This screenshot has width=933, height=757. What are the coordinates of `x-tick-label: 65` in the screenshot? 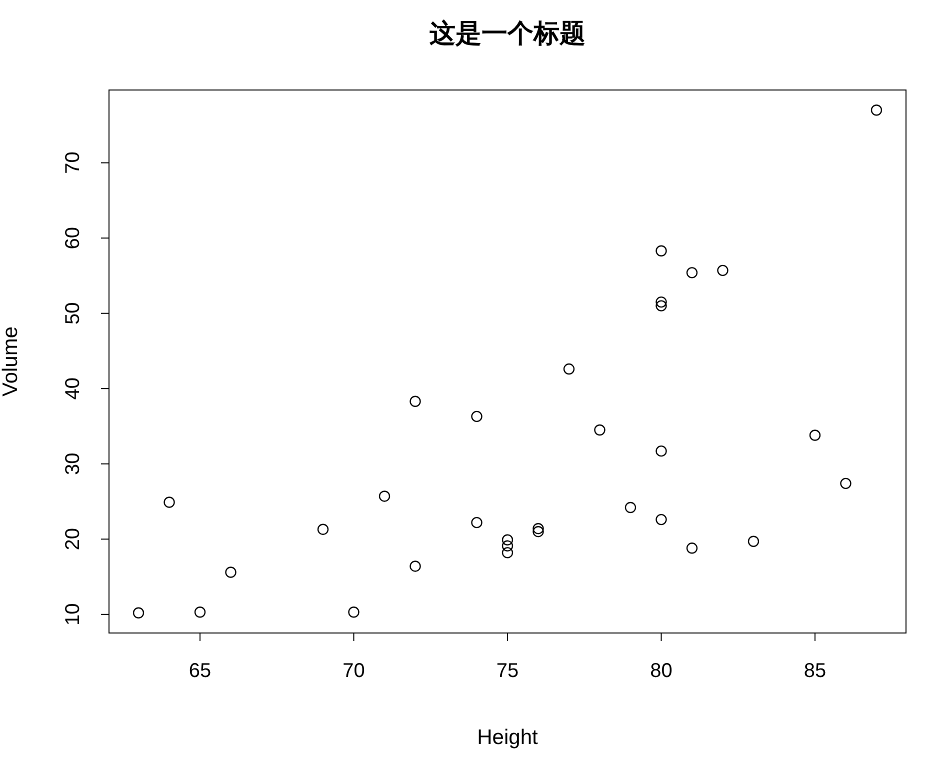 It's located at (200, 671).